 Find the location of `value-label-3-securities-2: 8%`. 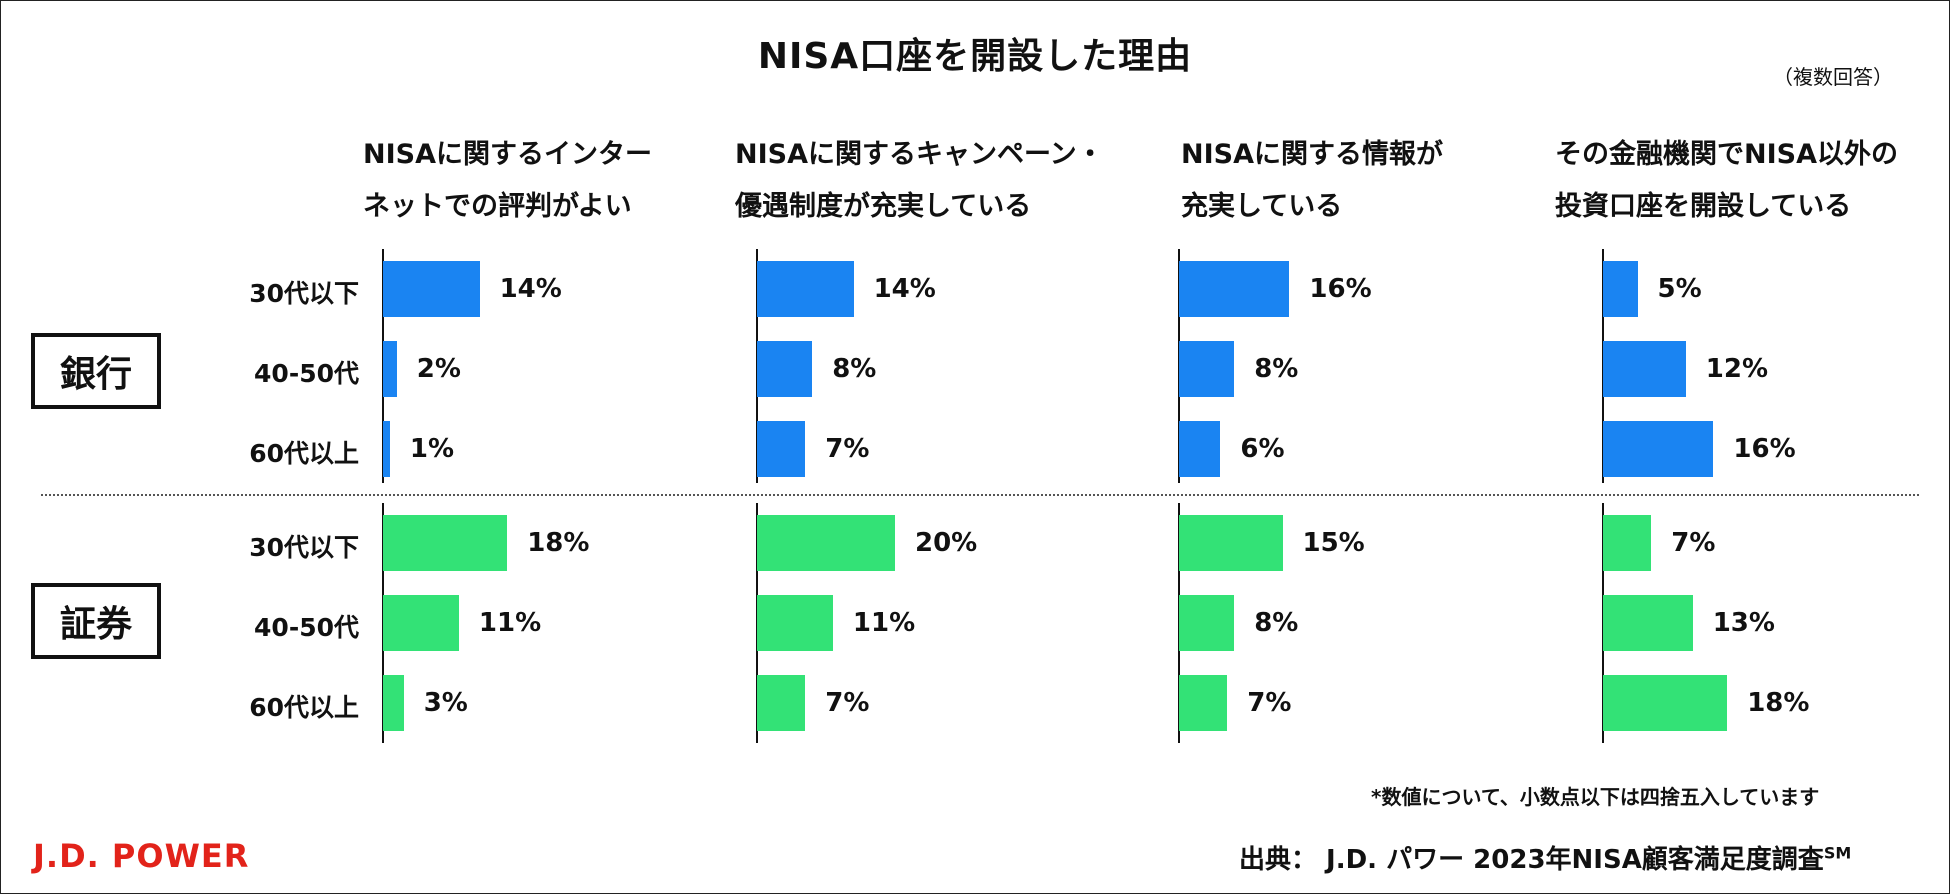

value-label-3-securities-2: 8% is located at coordinates (1276, 623).